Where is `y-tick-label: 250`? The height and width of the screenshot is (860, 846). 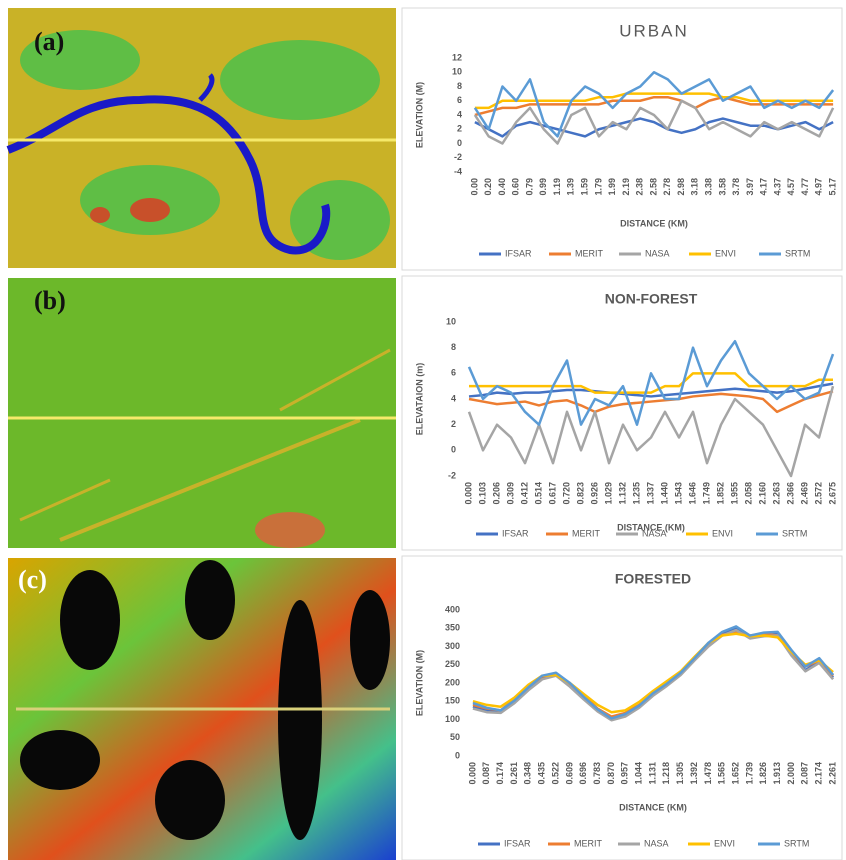
y-tick-label: 250 is located at coordinates (452, 664).